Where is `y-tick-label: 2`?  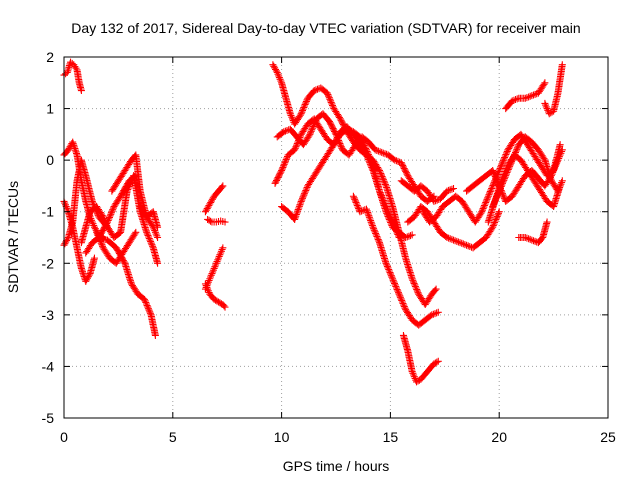
y-tick-label: 2 is located at coordinates (50, 57).